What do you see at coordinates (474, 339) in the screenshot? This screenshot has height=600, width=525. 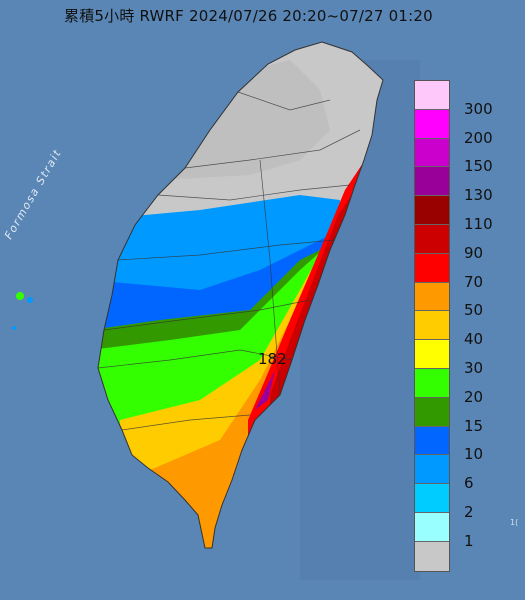 I see `legend-label: 40` at bounding box center [474, 339].